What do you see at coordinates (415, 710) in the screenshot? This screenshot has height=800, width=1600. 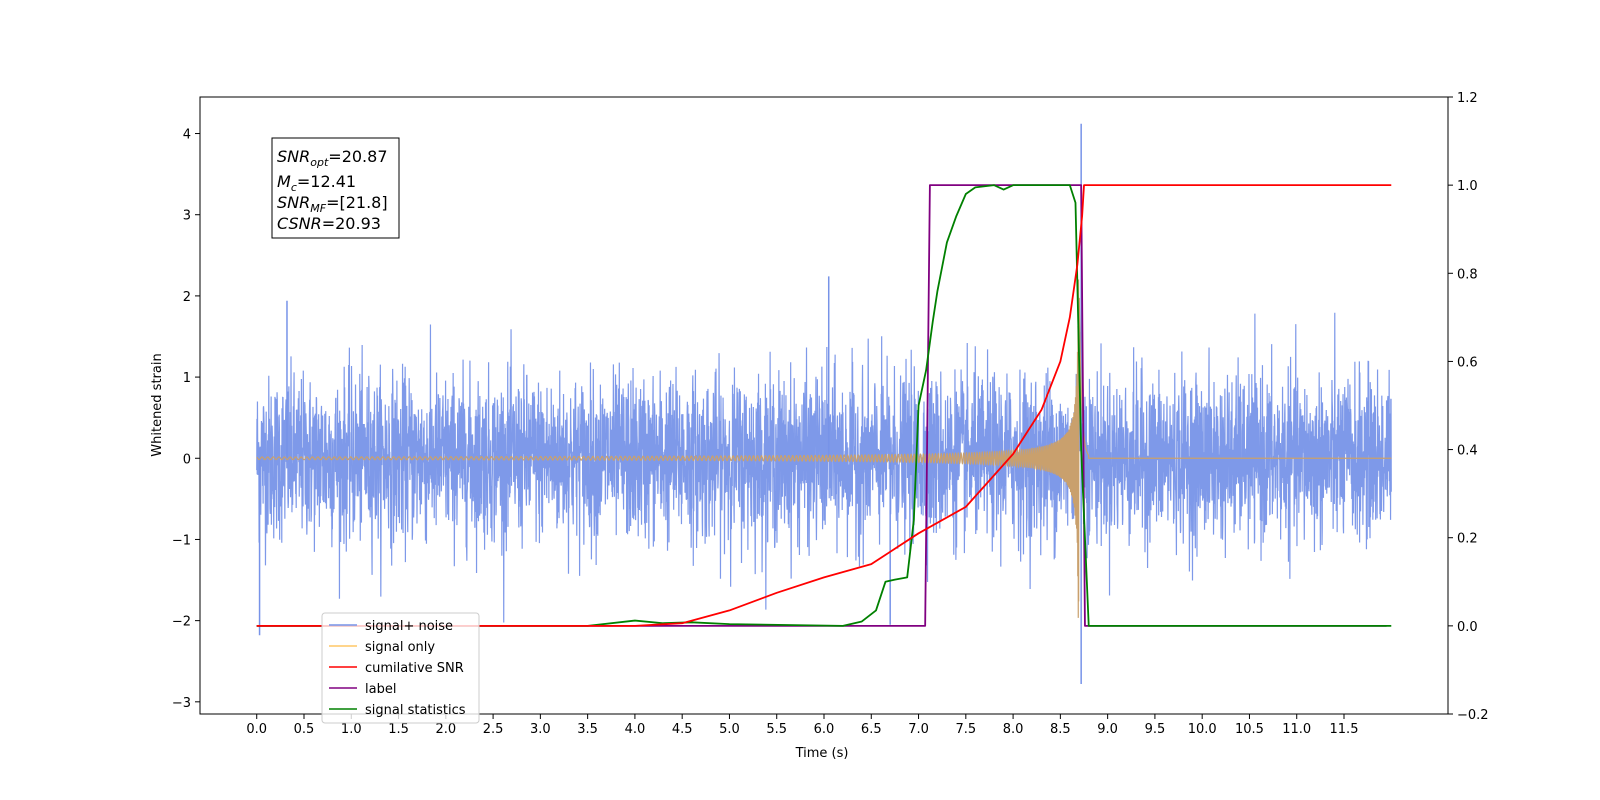 I see `legend-label-signal-statistics: signal statistics` at bounding box center [415, 710].